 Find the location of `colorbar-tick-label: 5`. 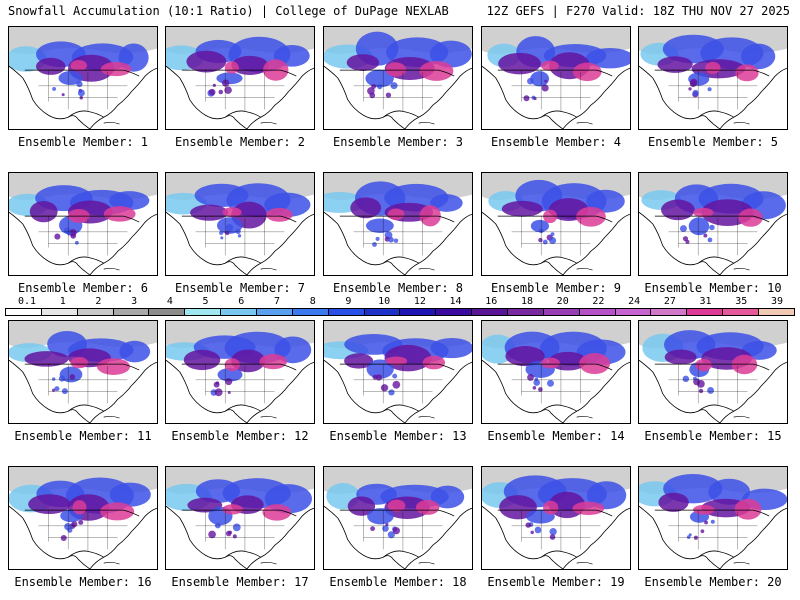

colorbar-tick-label: 5 is located at coordinates (205, 301).